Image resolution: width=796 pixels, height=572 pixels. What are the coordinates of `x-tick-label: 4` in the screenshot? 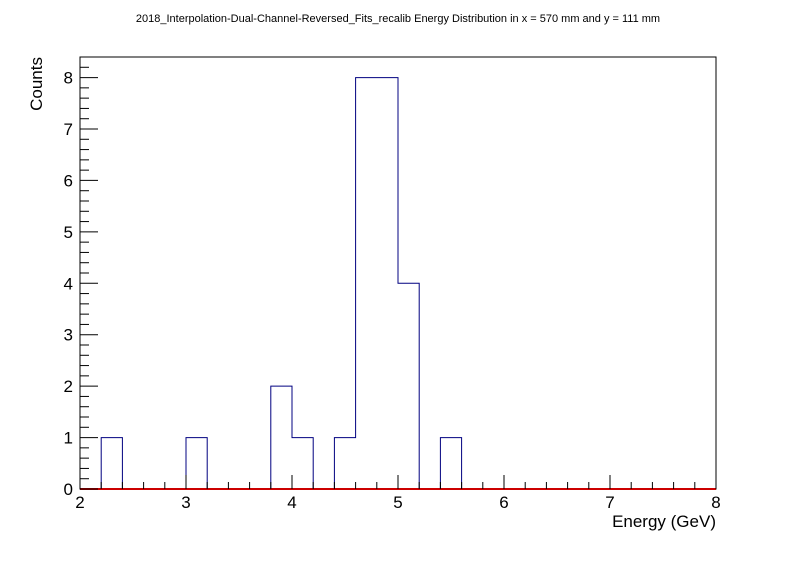 It's located at (291, 502).